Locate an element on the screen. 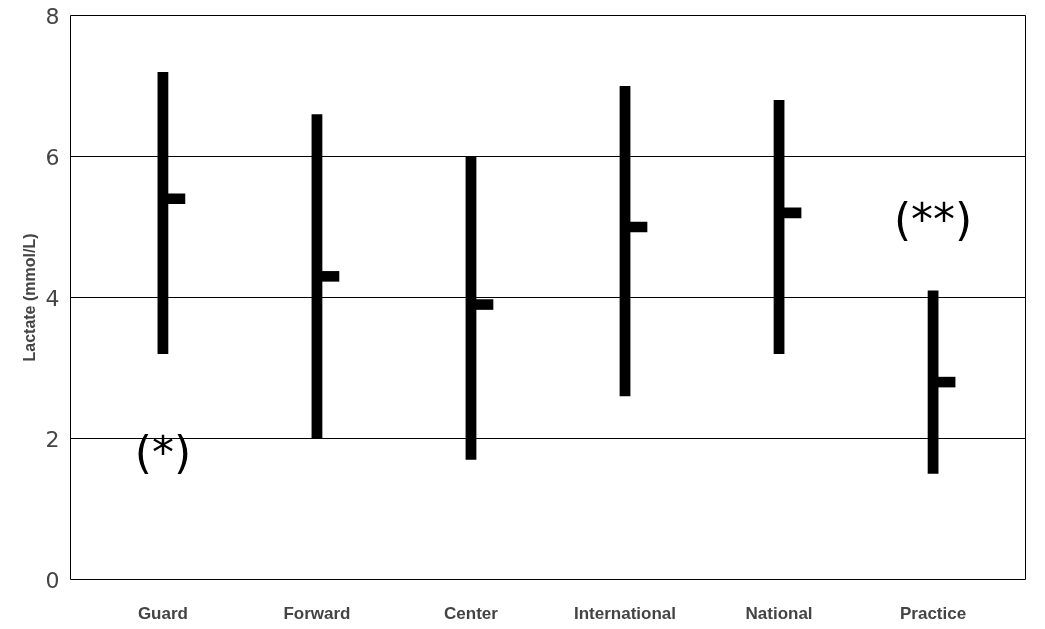 The height and width of the screenshot is (629, 1045). annotation: (**) is located at coordinates (933, 220).